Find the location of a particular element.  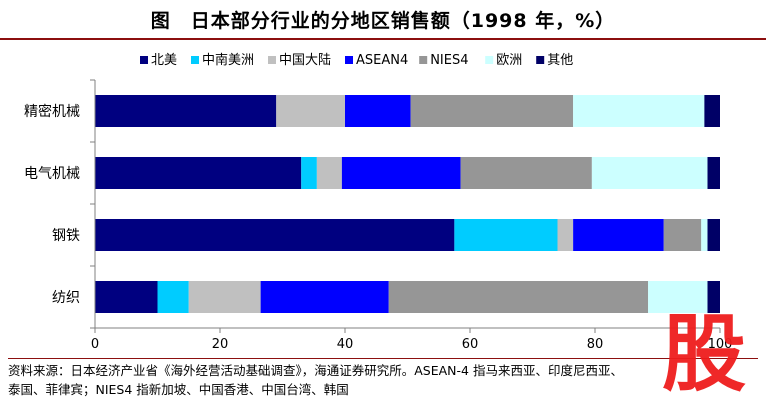

x-tick-label-2: 40 is located at coordinates (345, 344).